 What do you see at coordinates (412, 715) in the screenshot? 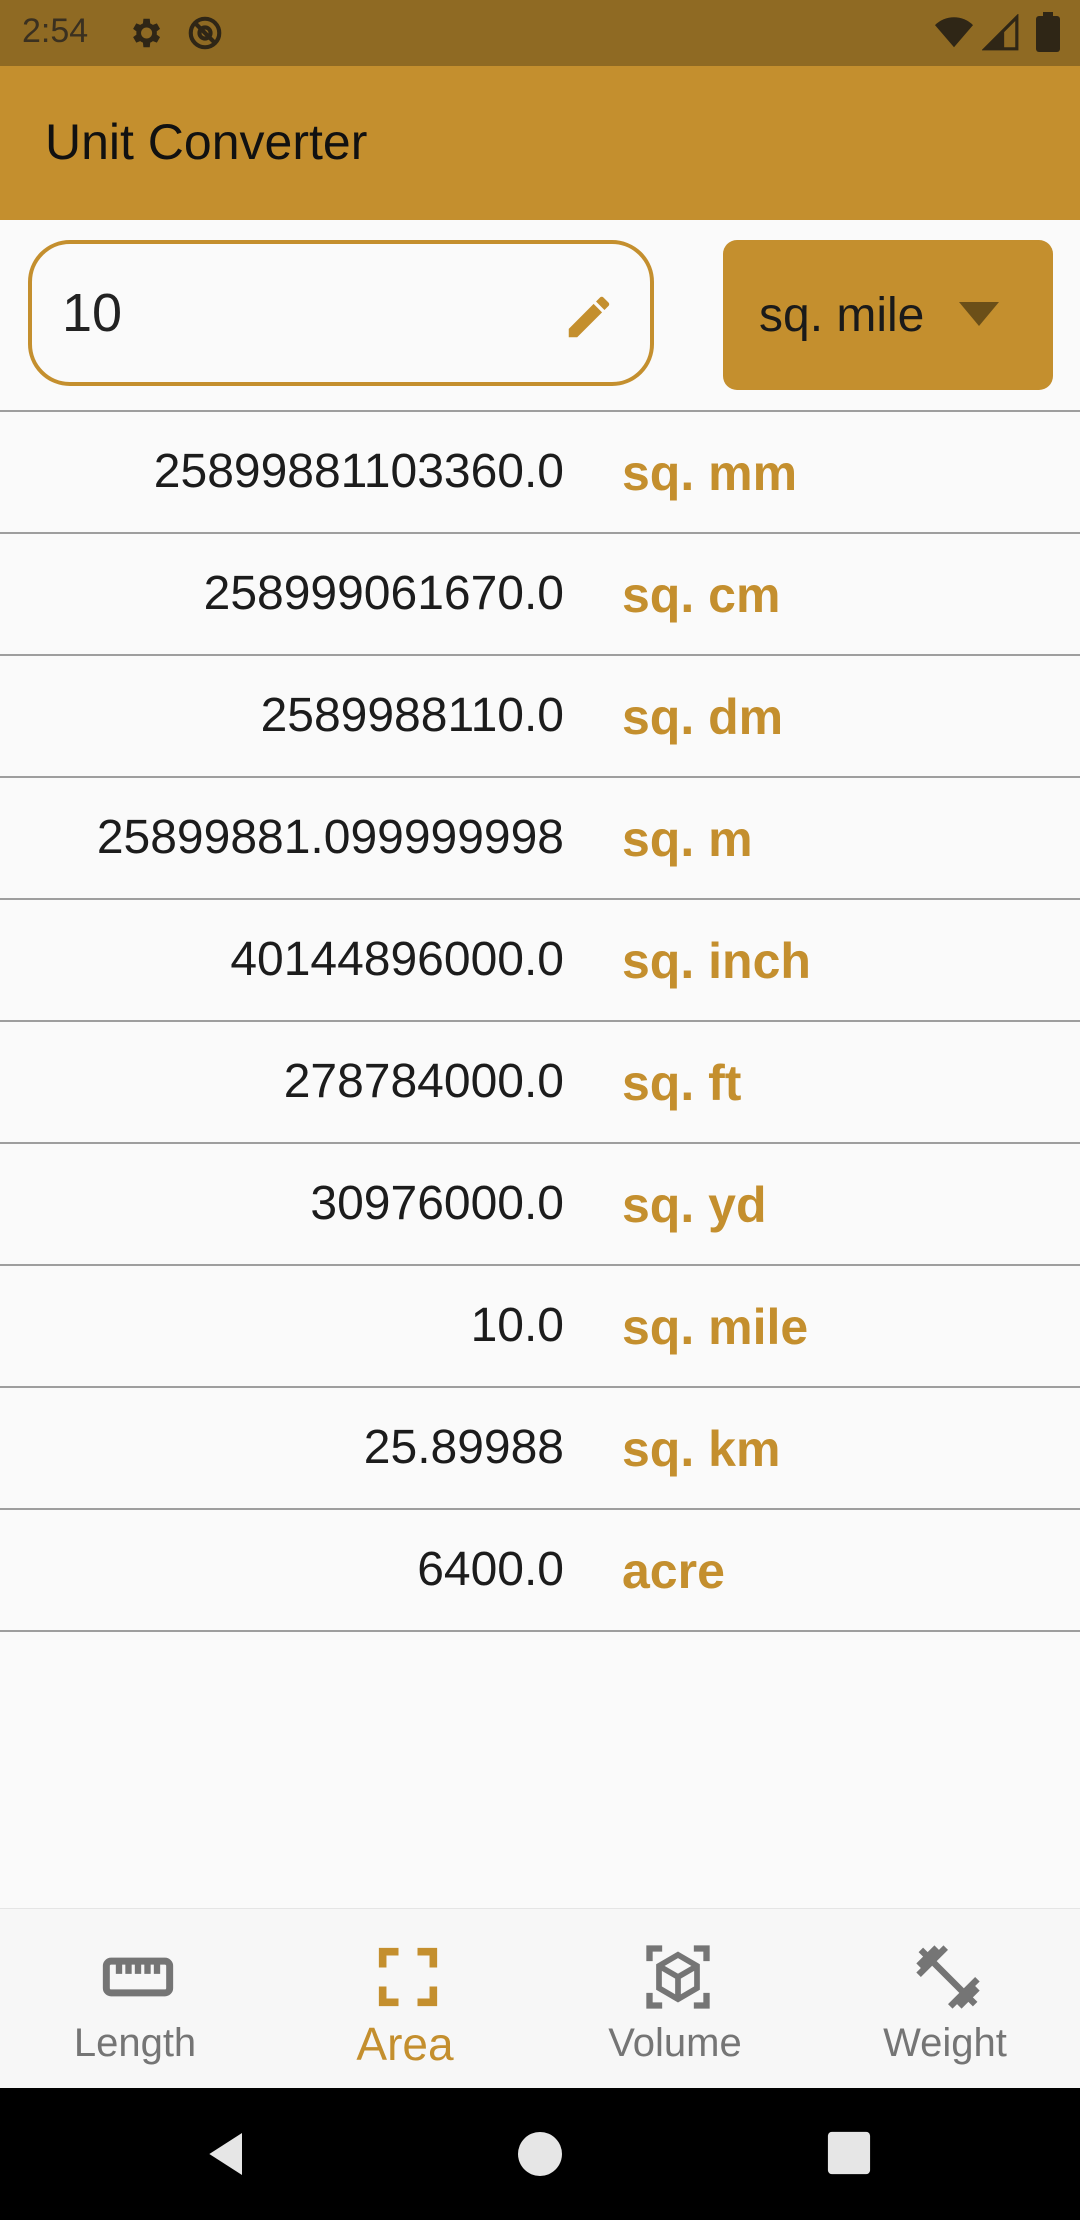
I see `result-value: 2589988110.0` at bounding box center [412, 715].